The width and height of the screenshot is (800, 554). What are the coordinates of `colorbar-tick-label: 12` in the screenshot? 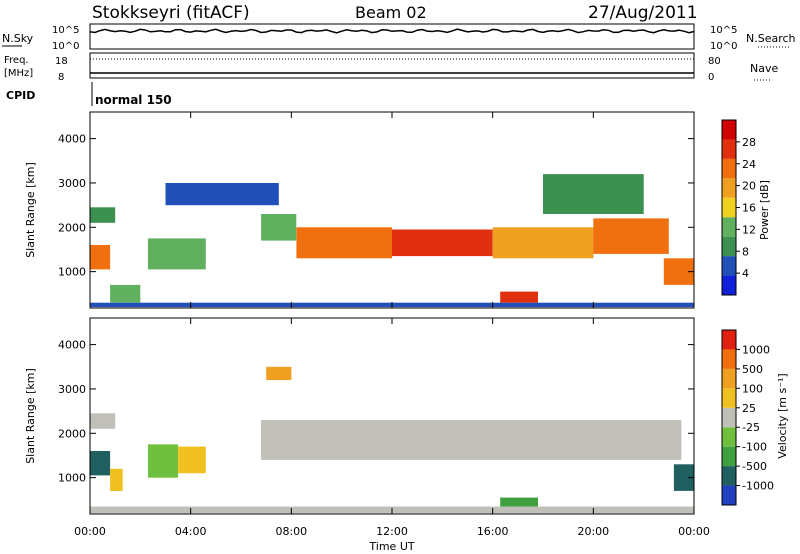 It's located at (749, 229).